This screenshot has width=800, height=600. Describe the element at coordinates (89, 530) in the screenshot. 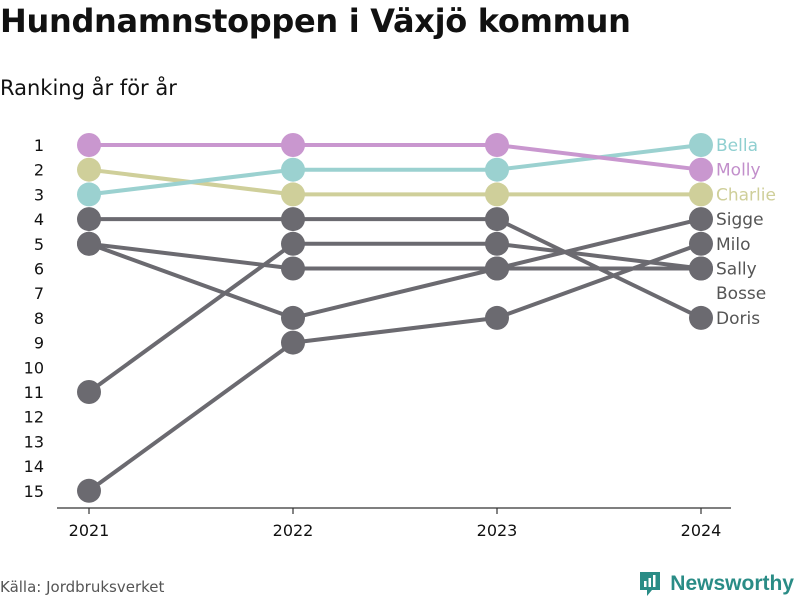

I see `x-tick-label: 2021` at that location.